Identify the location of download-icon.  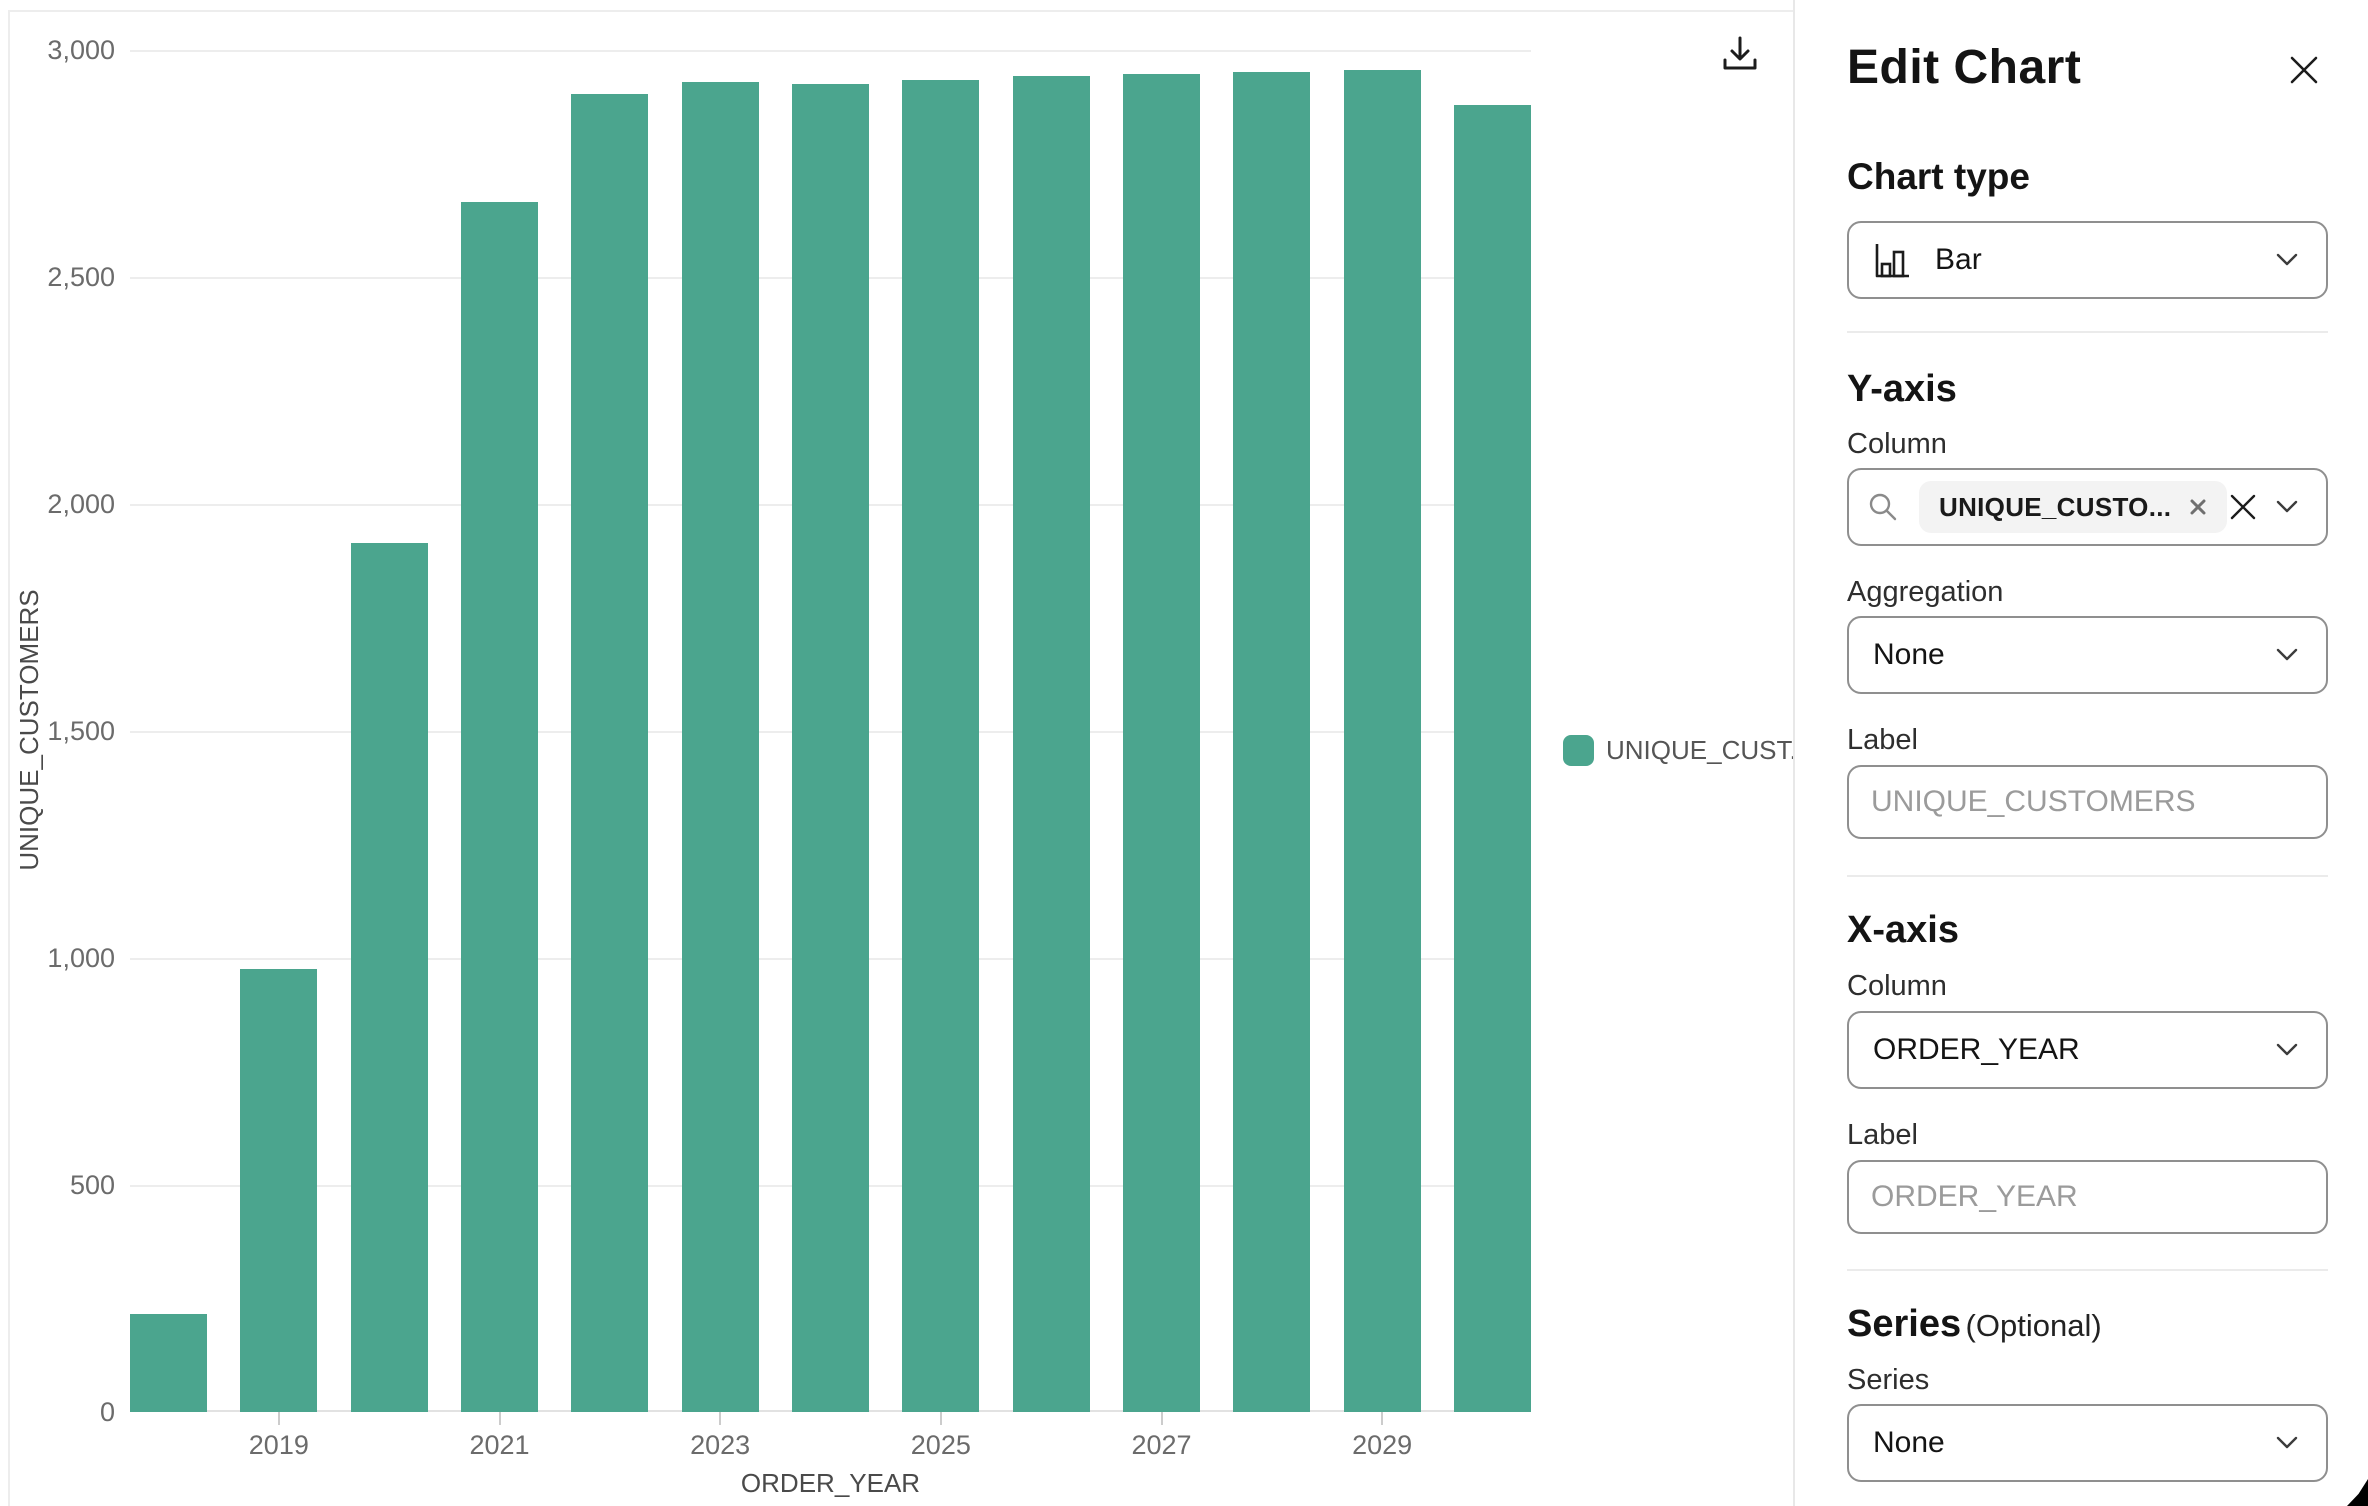
(1740, 53).